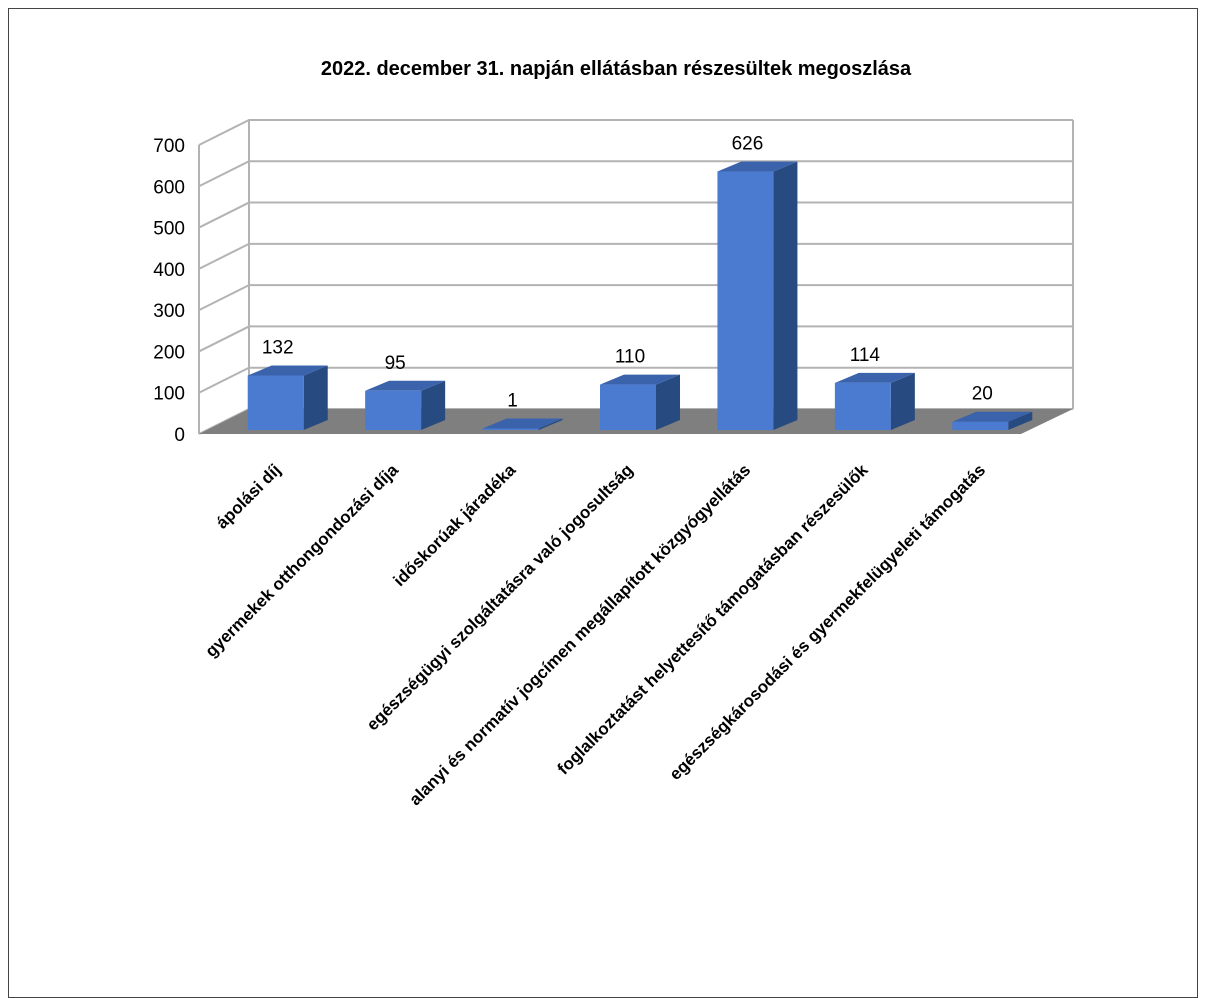 This screenshot has width=1208, height=998. What do you see at coordinates (865, 355) in the screenshot?
I see `data-label: 114` at bounding box center [865, 355].